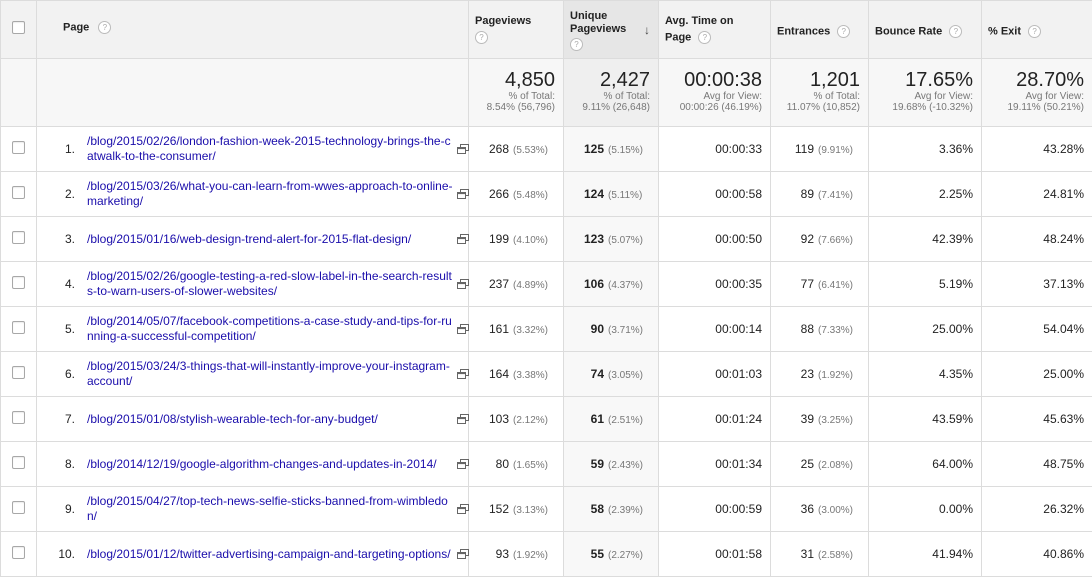 The width and height of the screenshot is (1092, 577). Describe the element at coordinates (514, 96) in the screenshot. I see `total-pageviews-label: % of Total:` at that location.